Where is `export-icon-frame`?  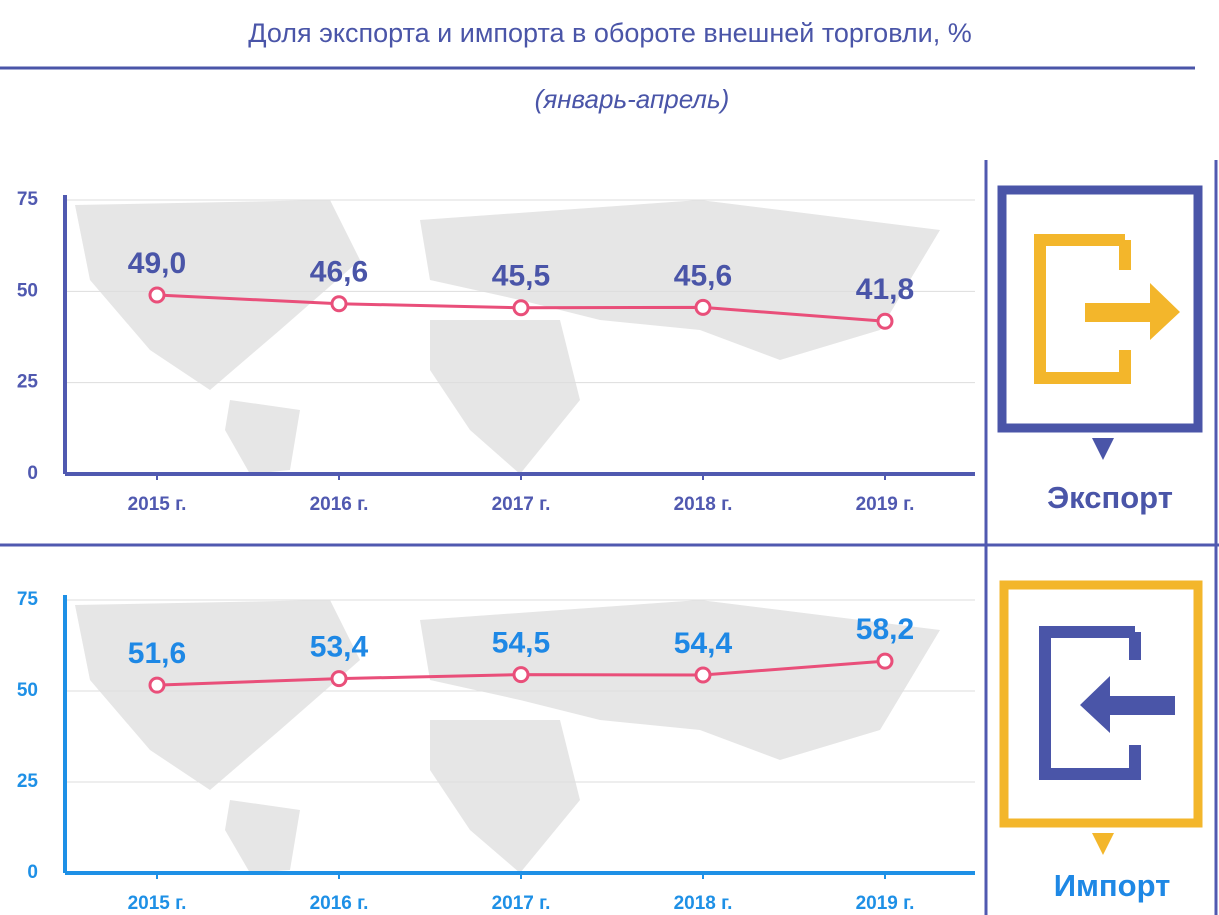 export-icon-frame is located at coordinates (1100, 309).